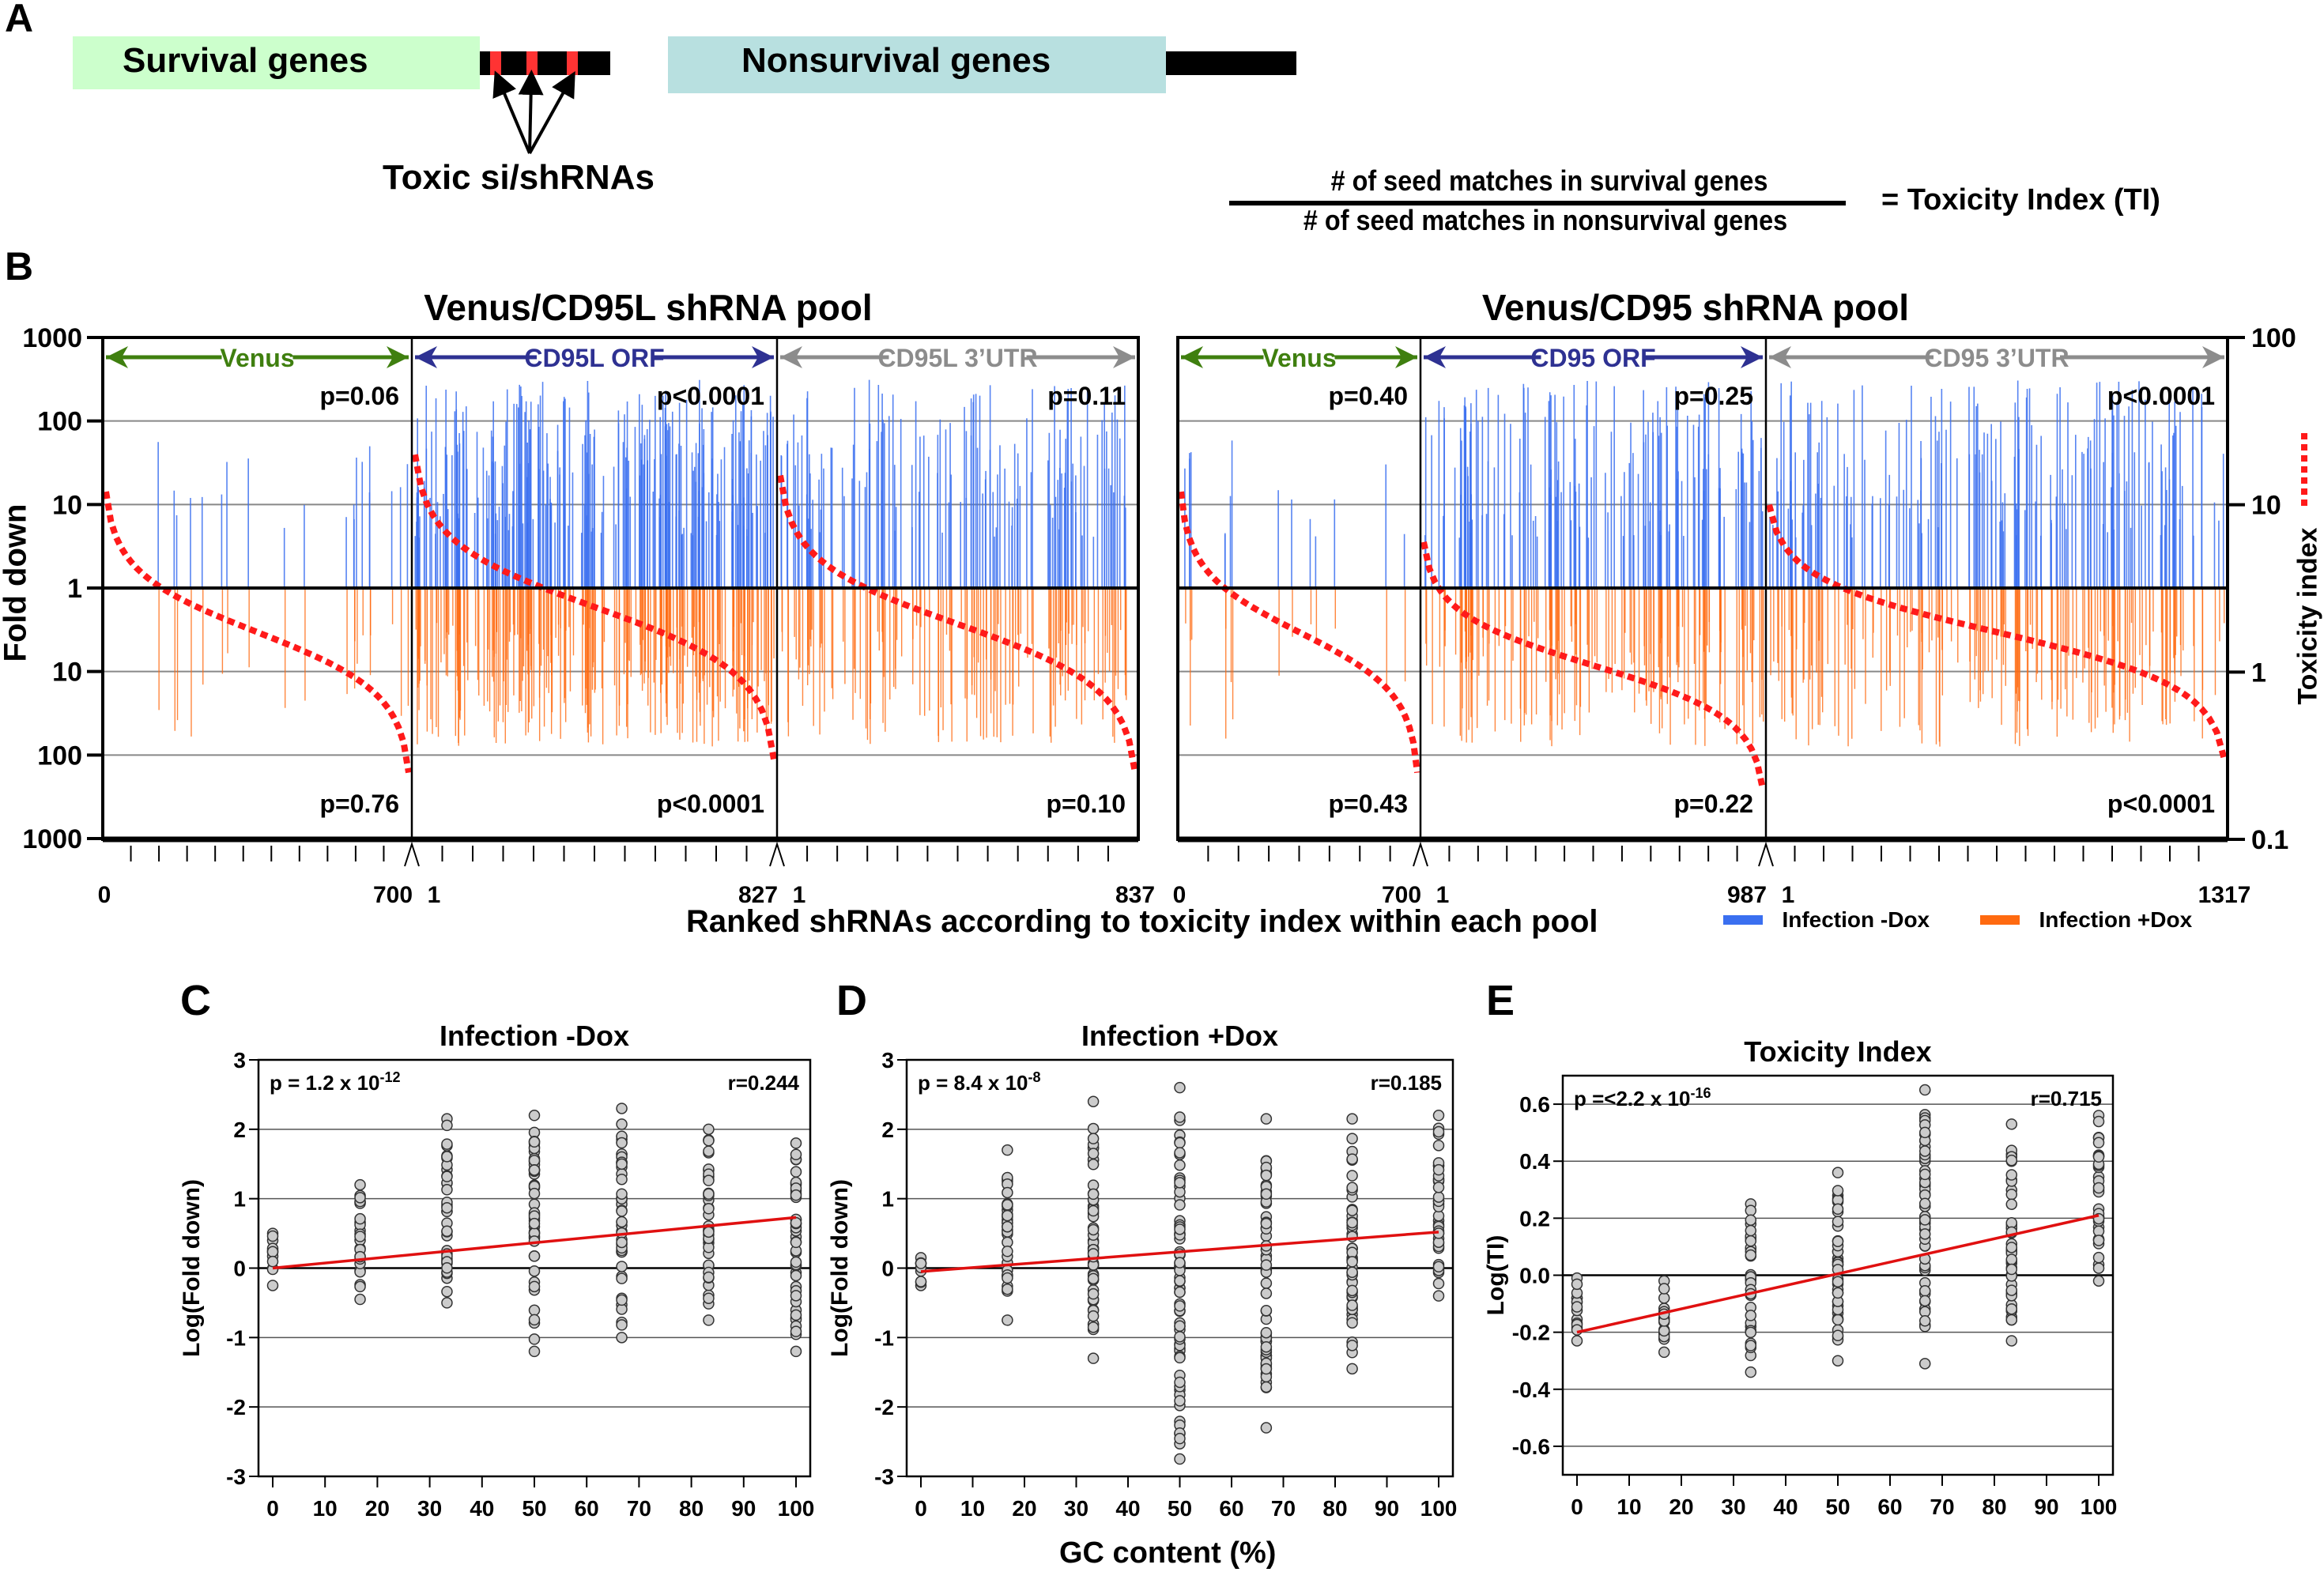  Describe the element at coordinates (884, 1477) in the screenshot. I see `y-tick-label: -3` at that location.